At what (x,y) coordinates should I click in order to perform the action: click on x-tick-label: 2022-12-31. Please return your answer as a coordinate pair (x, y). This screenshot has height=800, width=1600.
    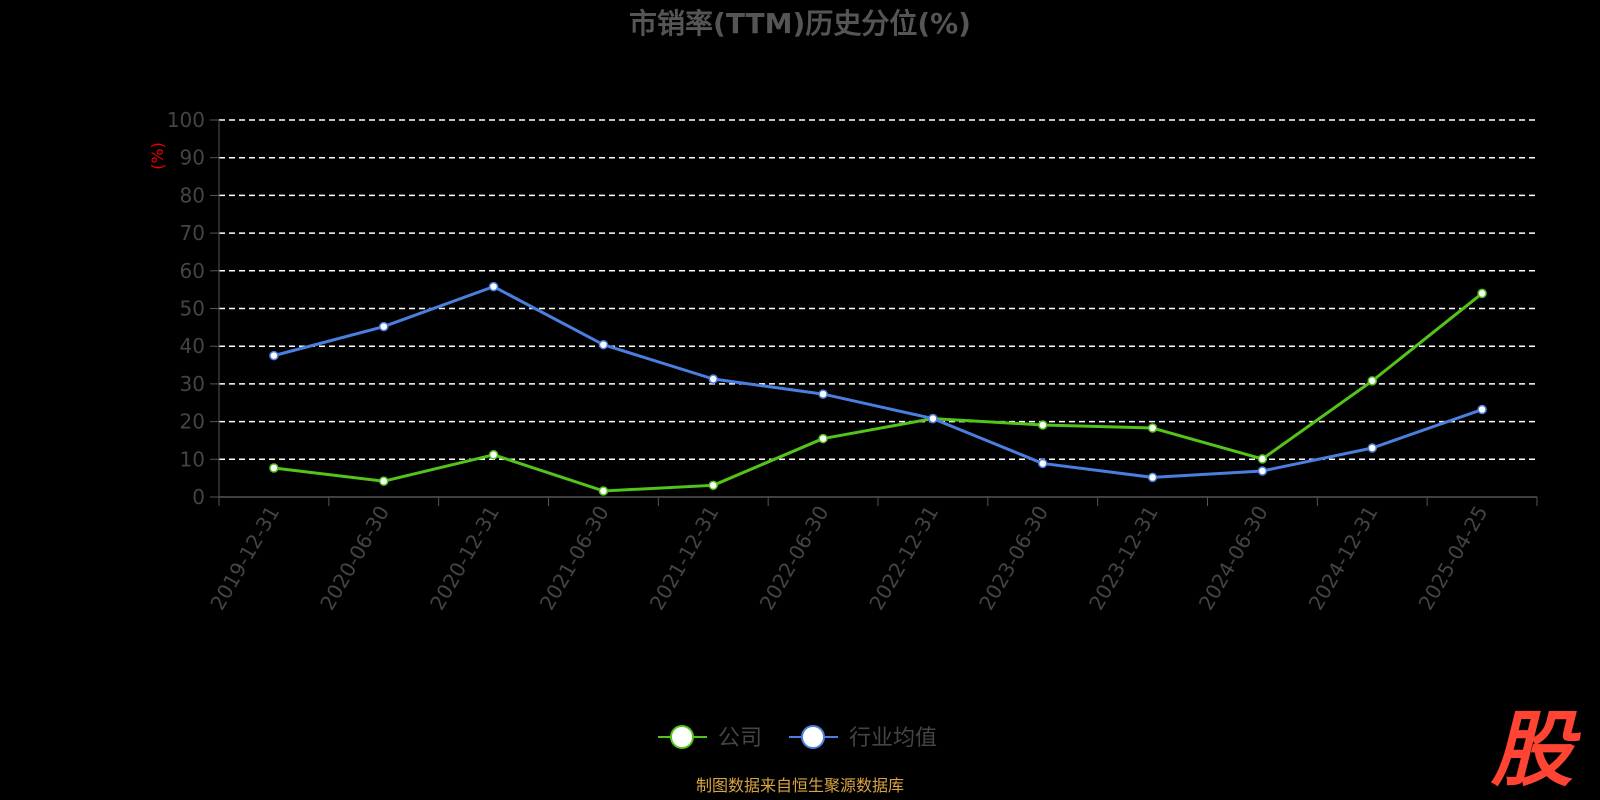
    Looking at the image, I should click on (903, 558).